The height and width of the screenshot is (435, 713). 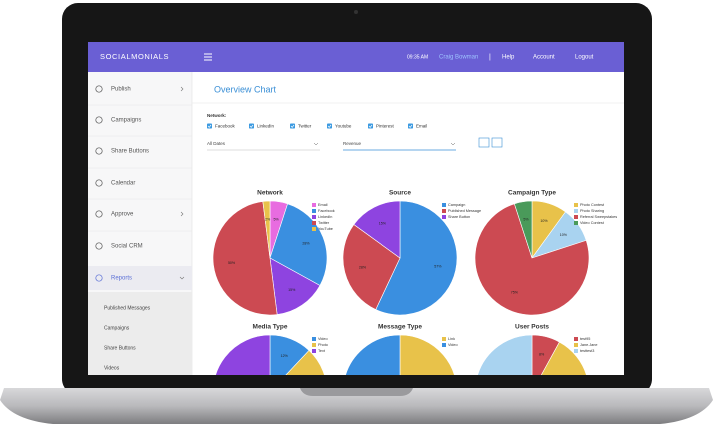 I want to click on top-bar, so click(x=356, y=57).